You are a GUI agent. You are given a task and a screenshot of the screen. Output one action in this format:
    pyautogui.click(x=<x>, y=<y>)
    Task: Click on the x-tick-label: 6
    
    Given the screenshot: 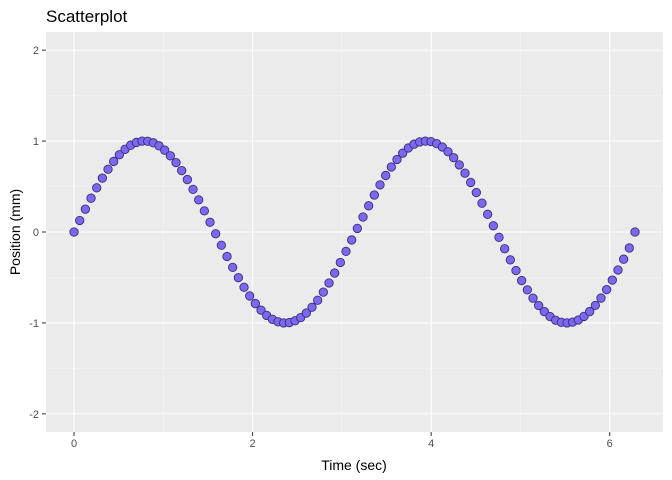 What is the action you would take?
    pyautogui.click(x=610, y=444)
    